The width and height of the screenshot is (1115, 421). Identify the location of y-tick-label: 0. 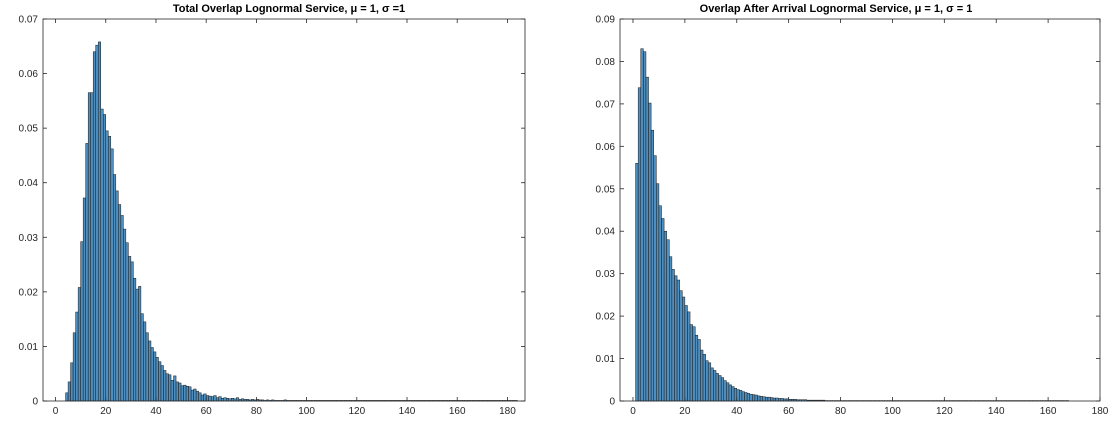
(35, 402).